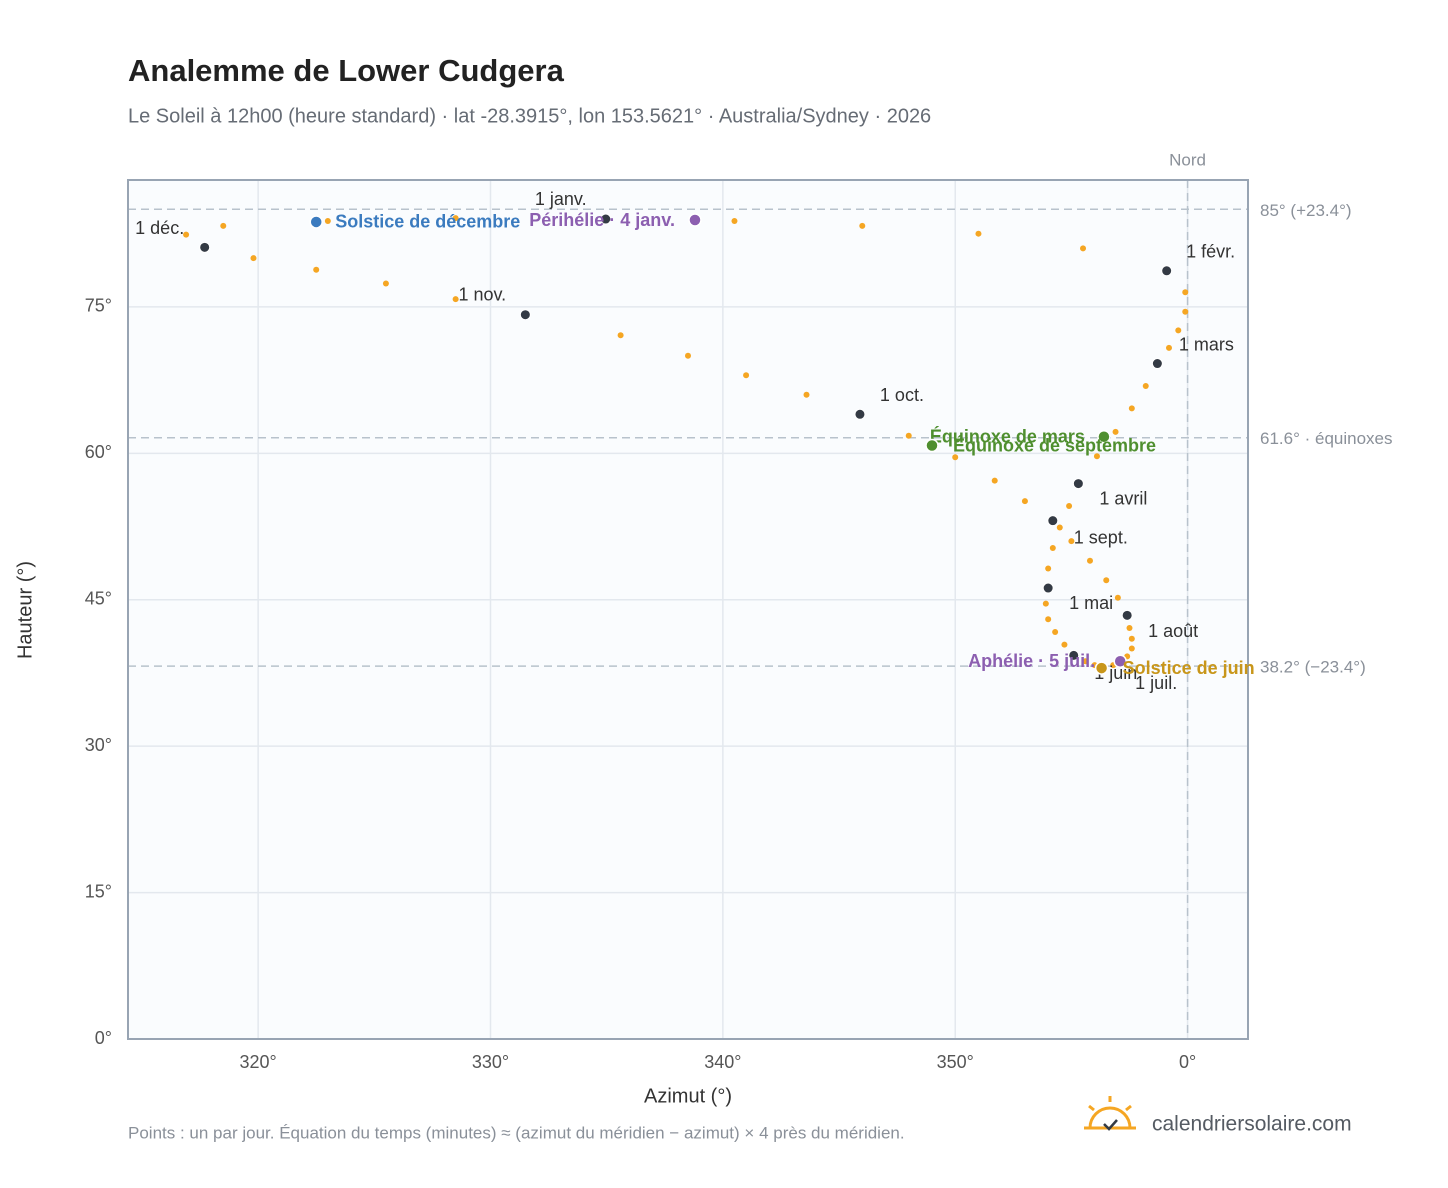 The width and height of the screenshot is (1448, 1188). Describe the element at coordinates (427, 222) in the screenshot. I see `event-label: Solstice de décembre` at that location.